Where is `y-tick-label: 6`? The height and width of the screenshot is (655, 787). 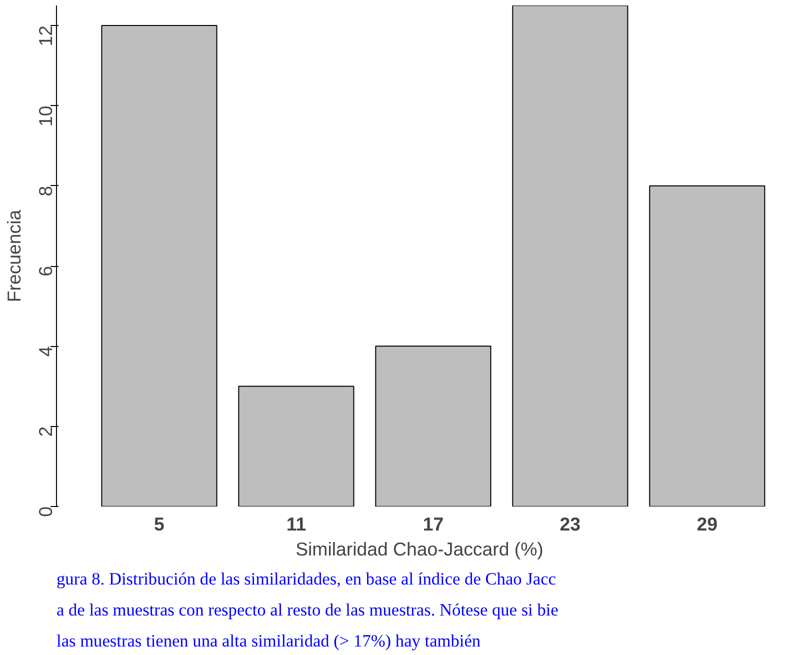 y-tick-label: 6 is located at coordinates (45, 271).